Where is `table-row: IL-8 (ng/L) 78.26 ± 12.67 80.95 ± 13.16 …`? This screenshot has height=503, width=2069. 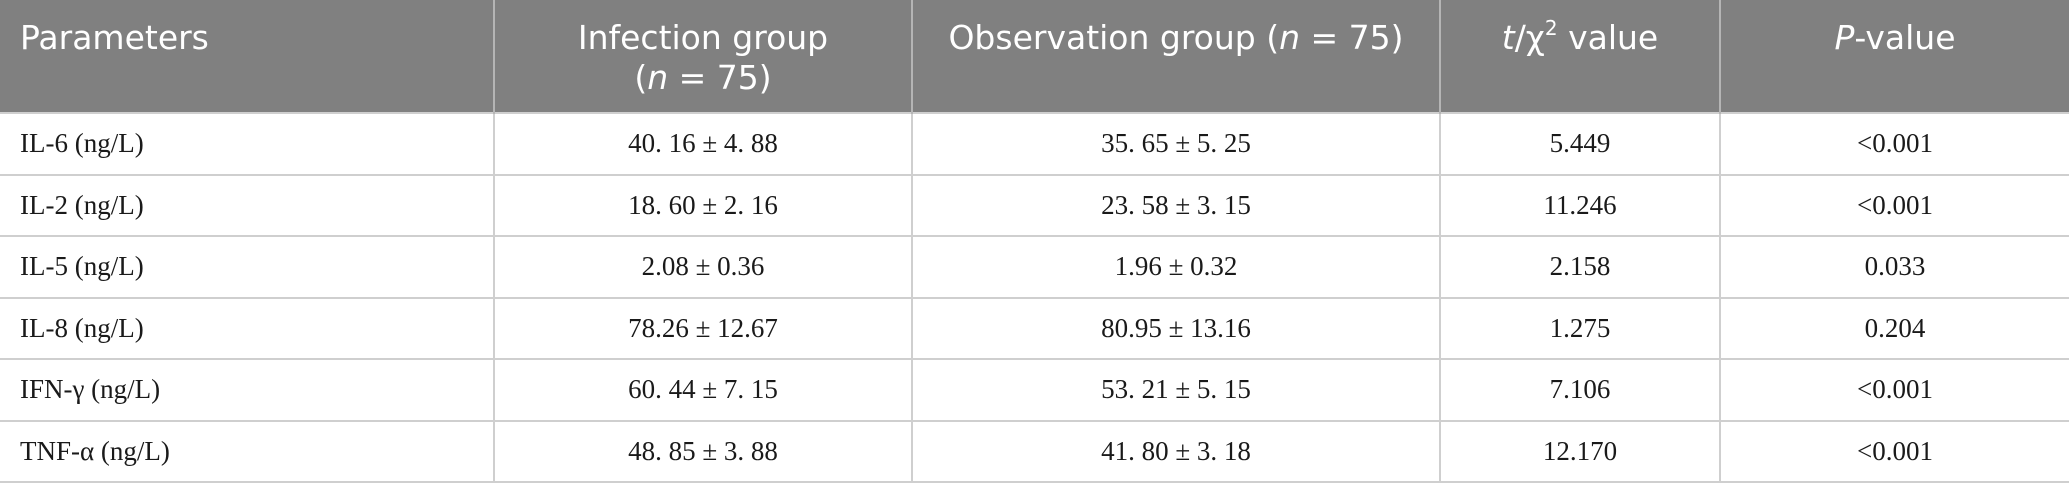 table-row: IL-8 (ng/L) 78.26 ± 12.67 80.95 ± 13.16 … is located at coordinates (1034, 327).